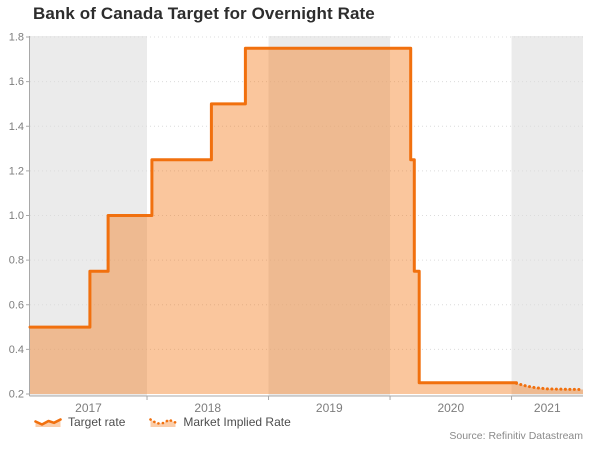 This screenshot has height=450, width=600. I want to click on y-tick-label: 0.4, so click(16, 350).